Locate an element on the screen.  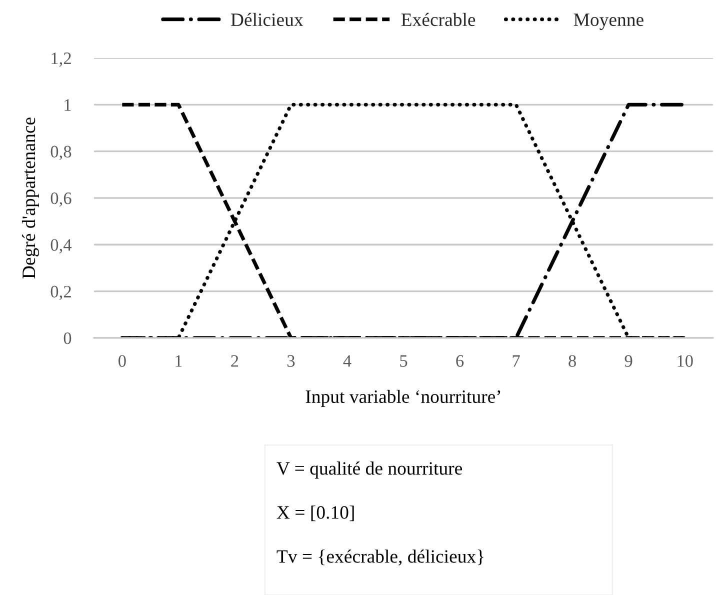
x-tick-label: 4 is located at coordinates (347, 361).